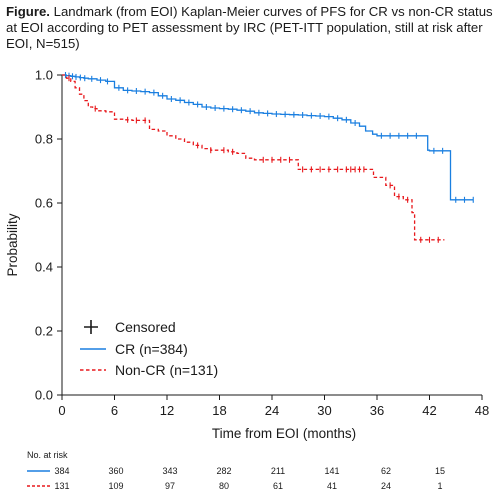 This screenshot has height=496, width=500. Describe the element at coordinates (332, 486) in the screenshot. I see `at-risk-value-1-5: 41` at that location.